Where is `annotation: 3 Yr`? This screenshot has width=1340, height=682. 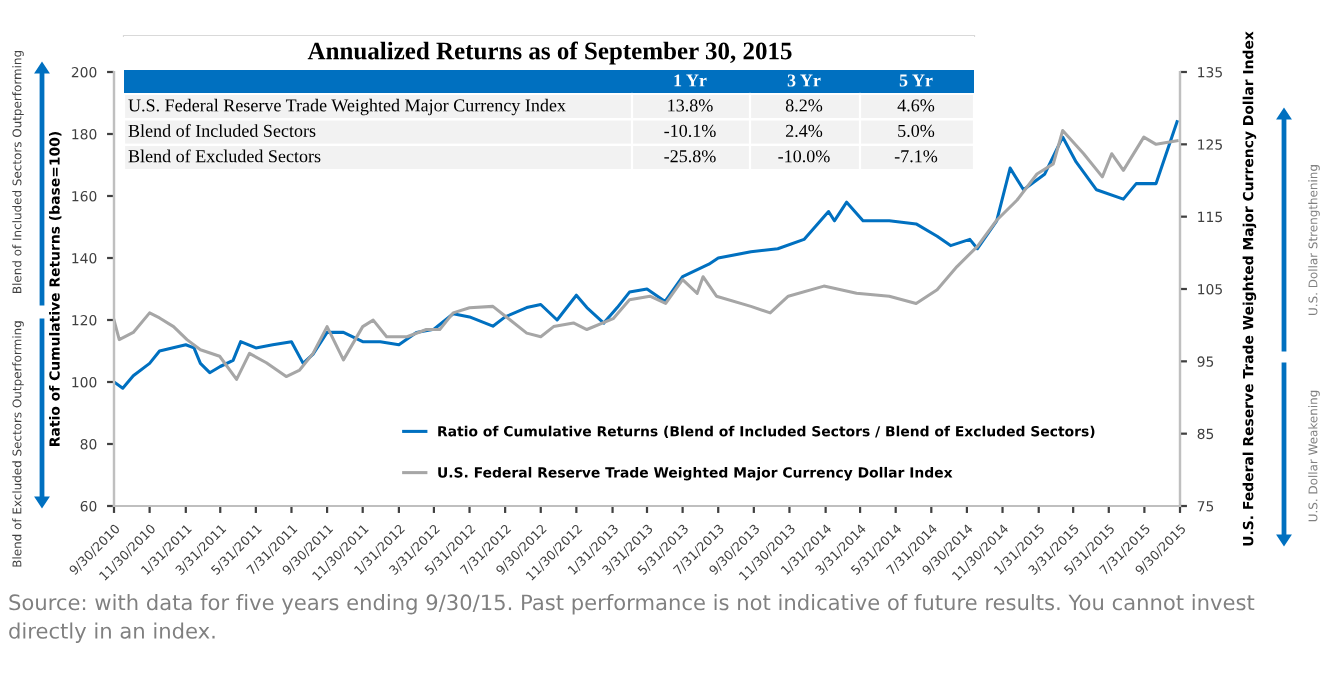
annotation: 3 Yr is located at coordinates (804, 80).